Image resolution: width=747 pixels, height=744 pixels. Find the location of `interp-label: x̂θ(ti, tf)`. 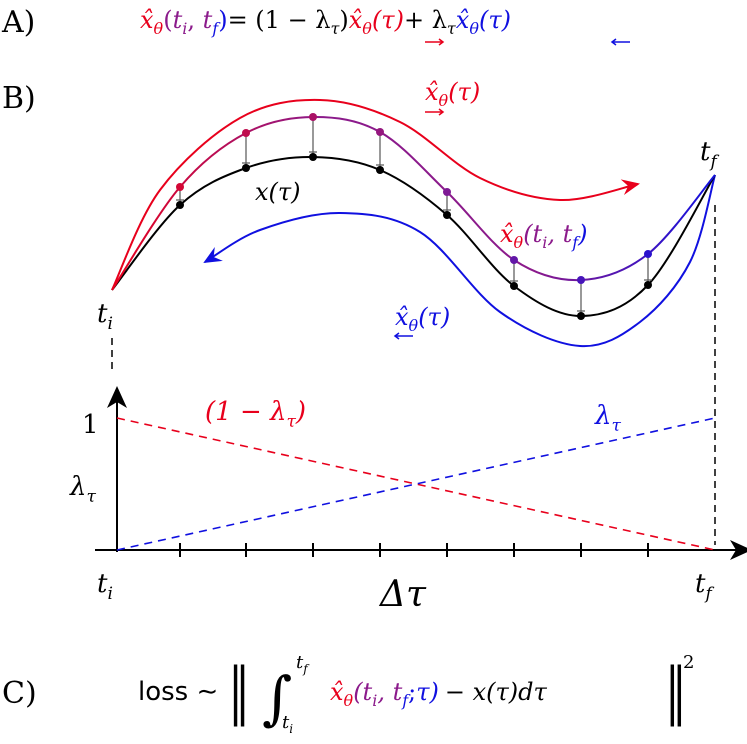

interp-label: x̂θ(ti, tf) is located at coordinates (544, 236).